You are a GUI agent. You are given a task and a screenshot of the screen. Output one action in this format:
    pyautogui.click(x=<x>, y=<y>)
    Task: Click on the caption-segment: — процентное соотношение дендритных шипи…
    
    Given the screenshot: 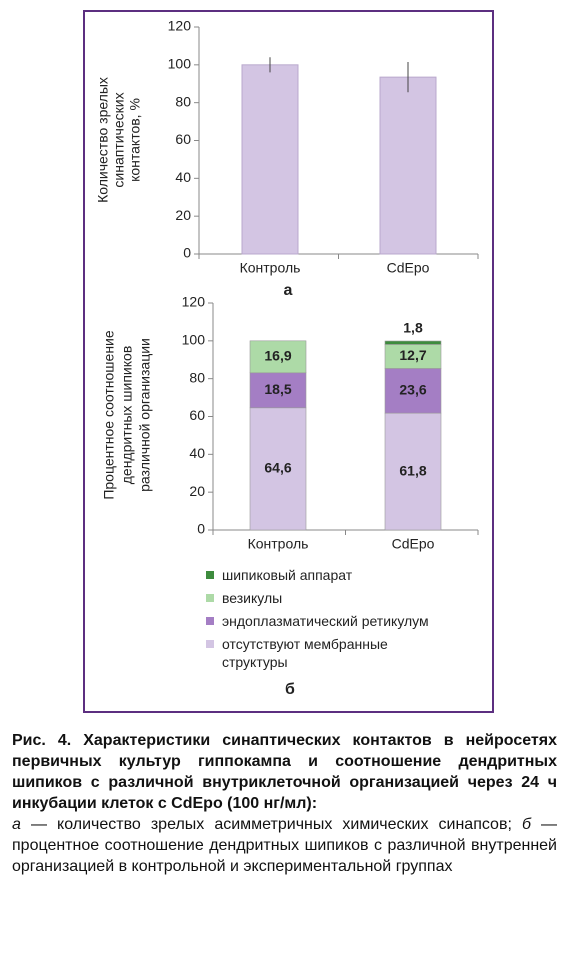 What is the action you would take?
    pyautogui.click(x=285, y=845)
    